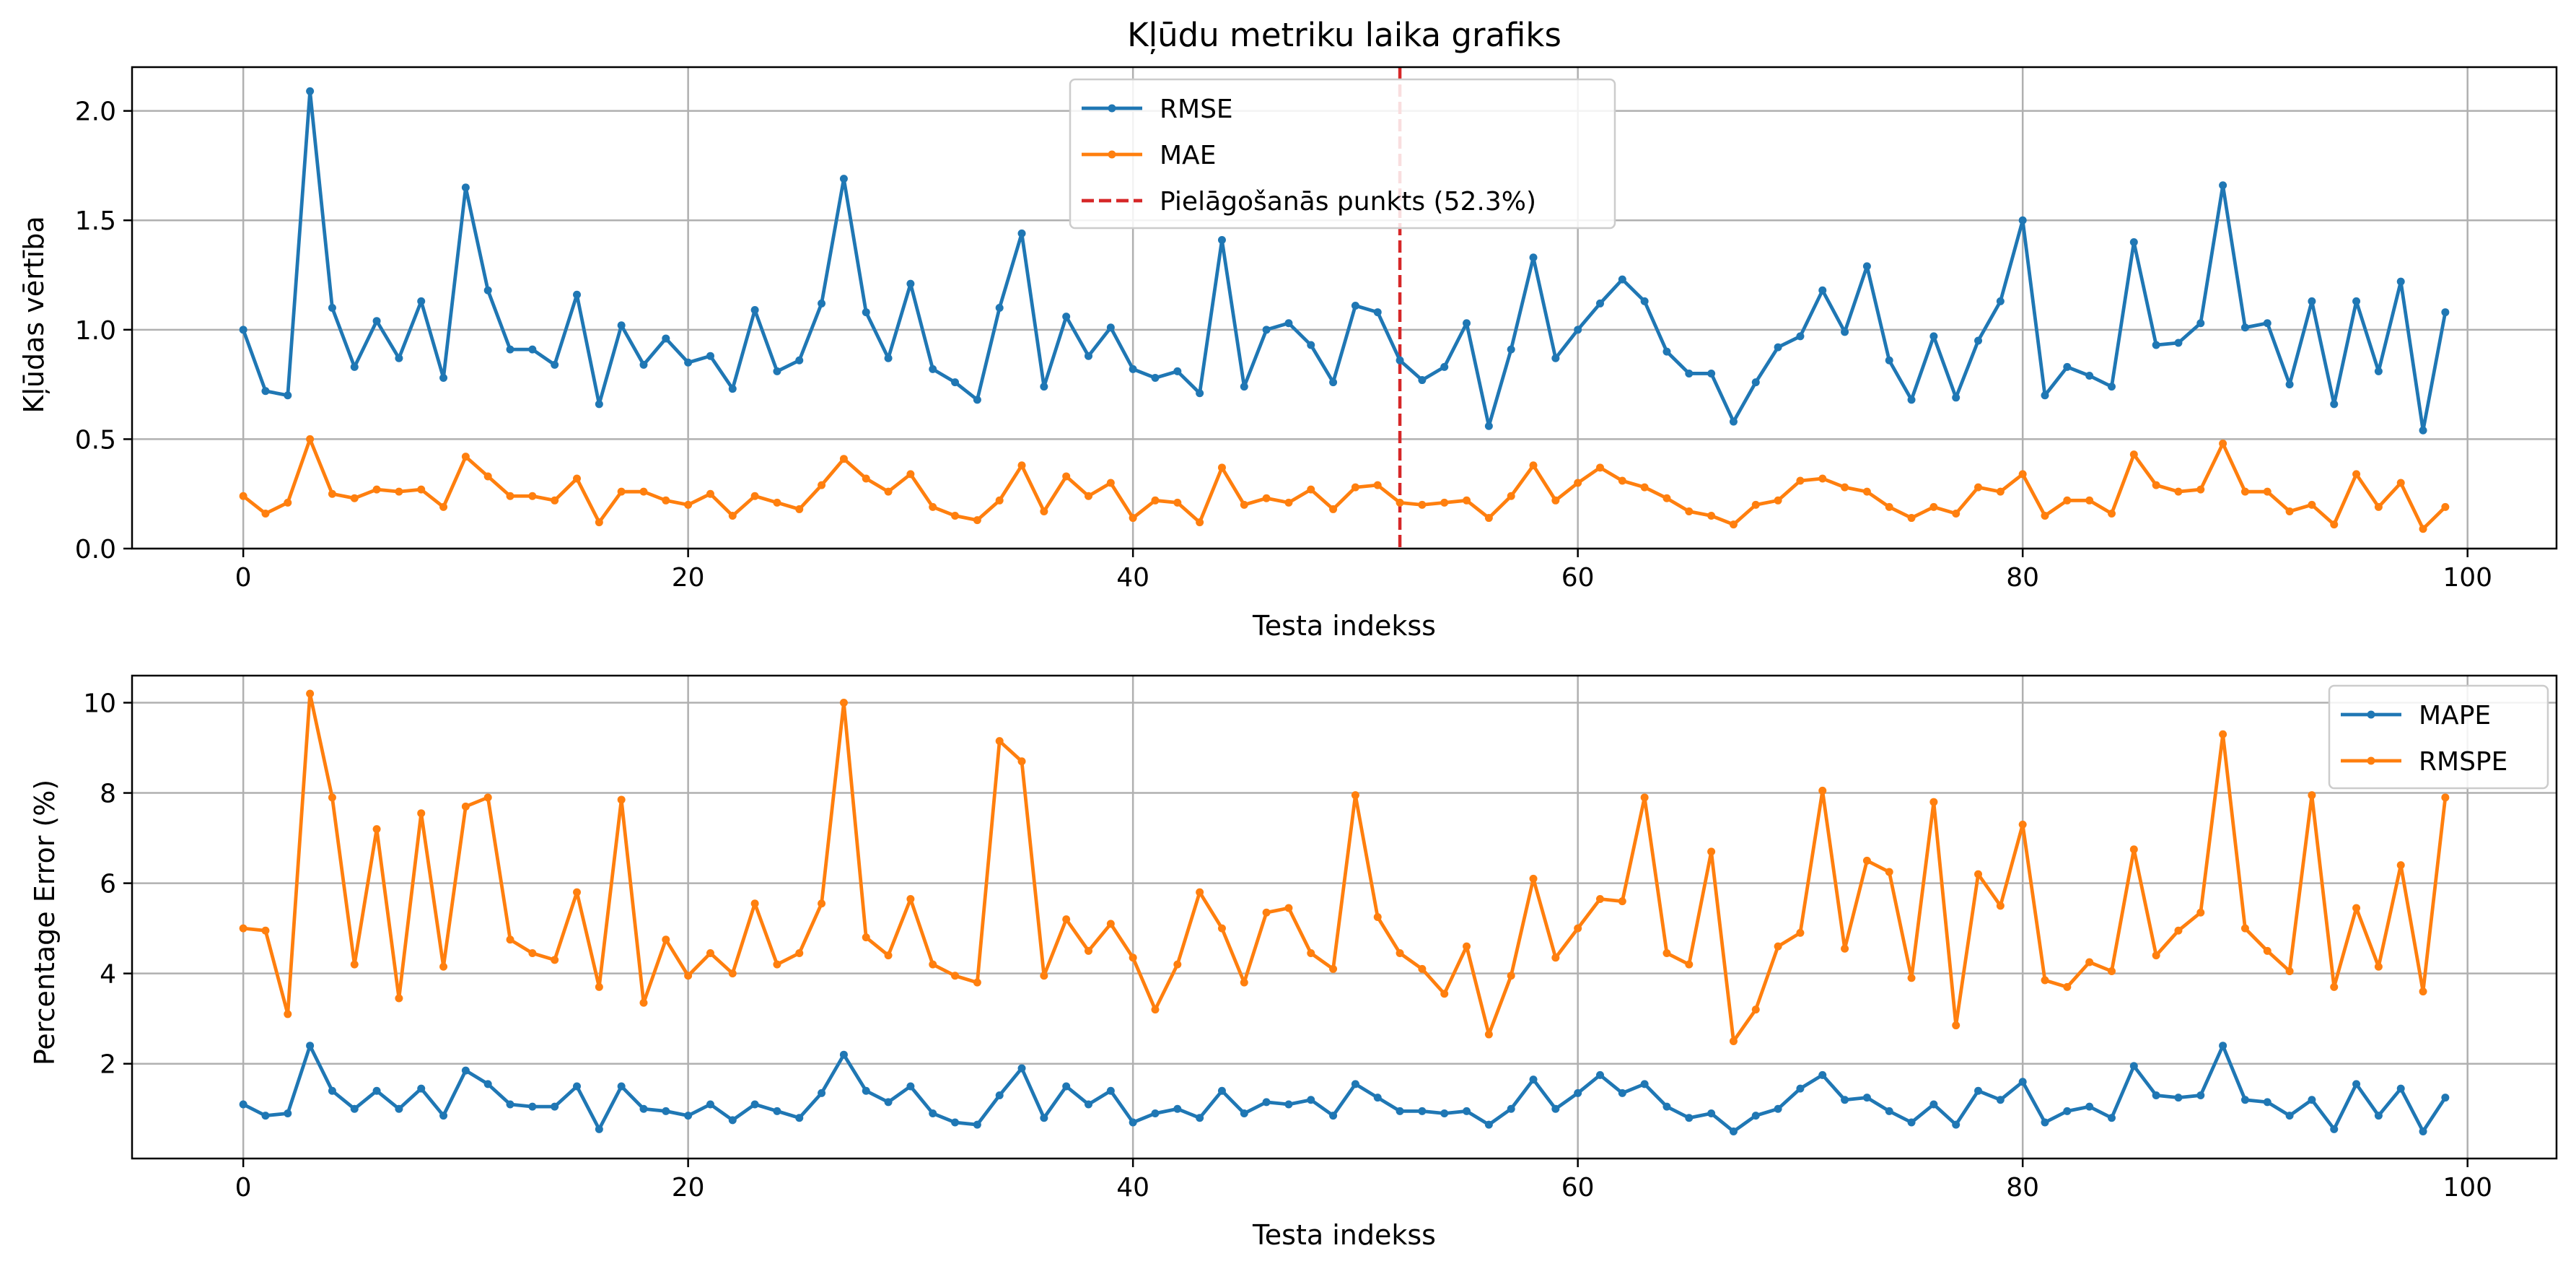  I want to click on y-tick-label: 1.0, so click(95, 331).